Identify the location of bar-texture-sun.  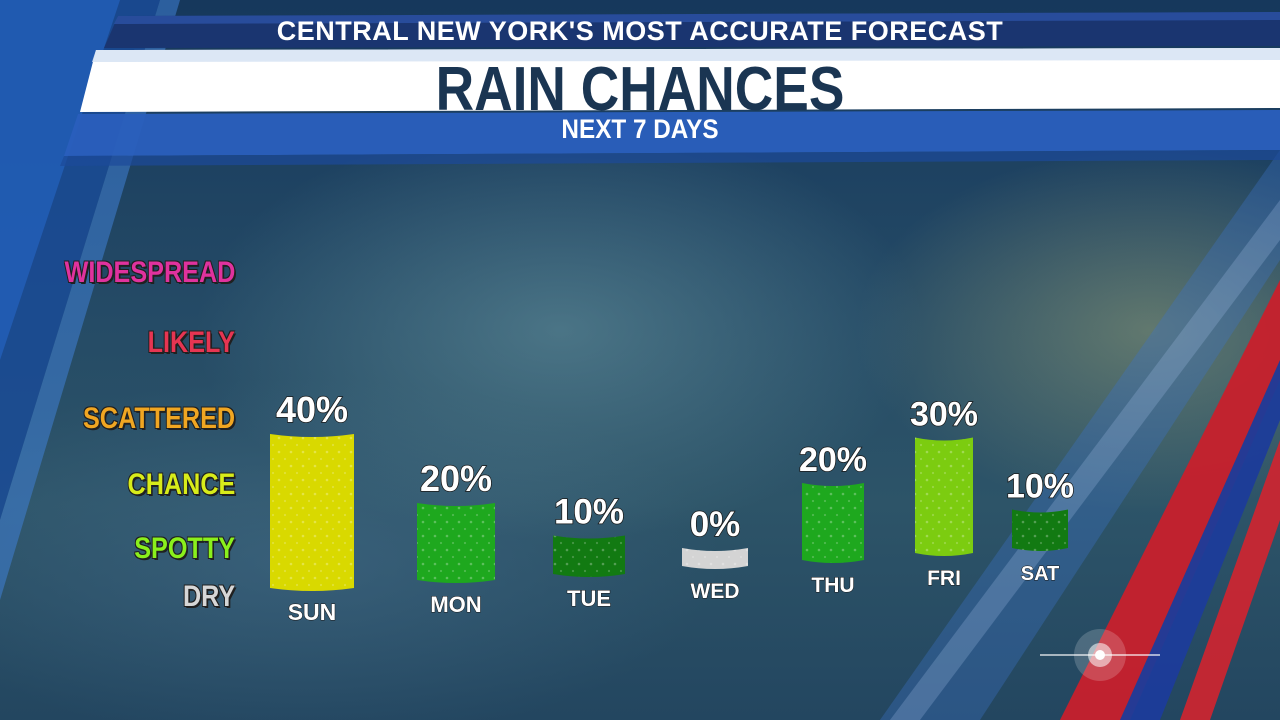
(312, 512).